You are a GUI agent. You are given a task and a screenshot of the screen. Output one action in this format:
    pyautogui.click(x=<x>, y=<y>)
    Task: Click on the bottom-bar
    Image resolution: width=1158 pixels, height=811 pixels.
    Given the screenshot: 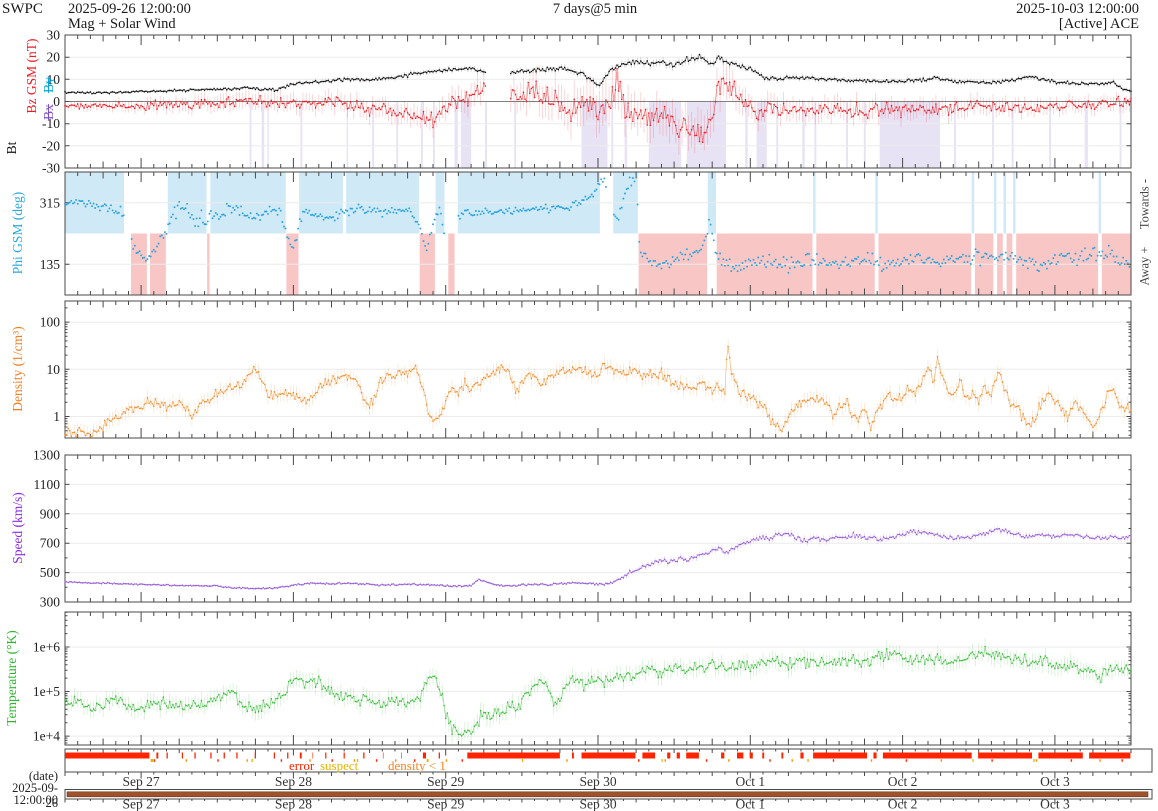 What is the action you would take?
    pyautogui.click(x=607, y=794)
    